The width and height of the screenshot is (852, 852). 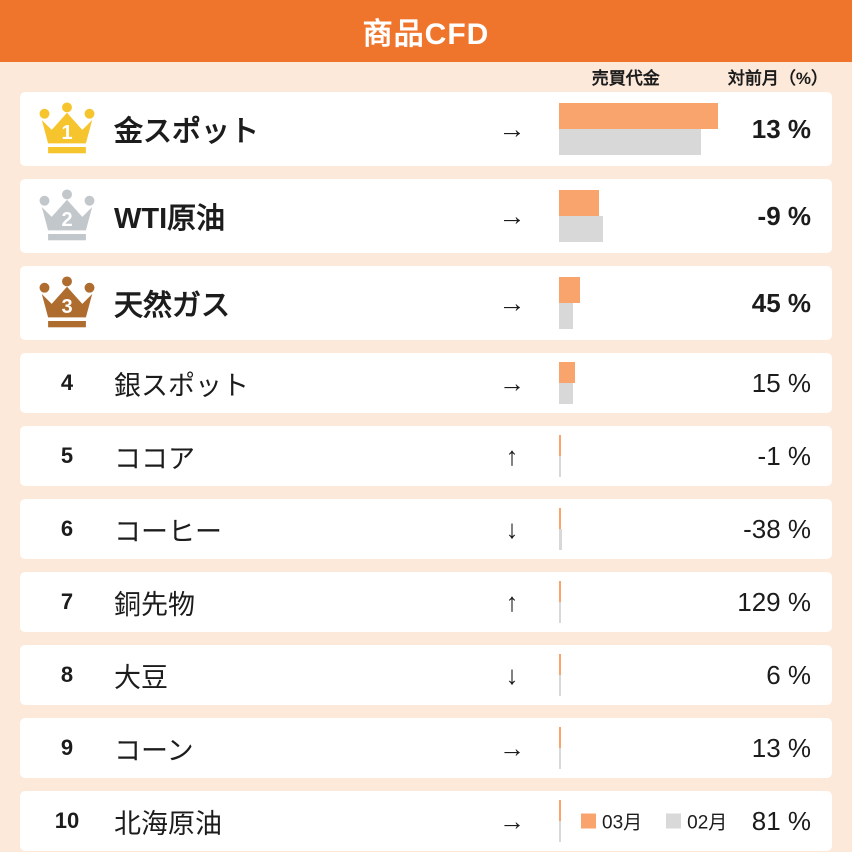 What do you see at coordinates (777, 528) in the screenshot?
I see `mom-percent: -38 %` at bounding box center [777, 528].